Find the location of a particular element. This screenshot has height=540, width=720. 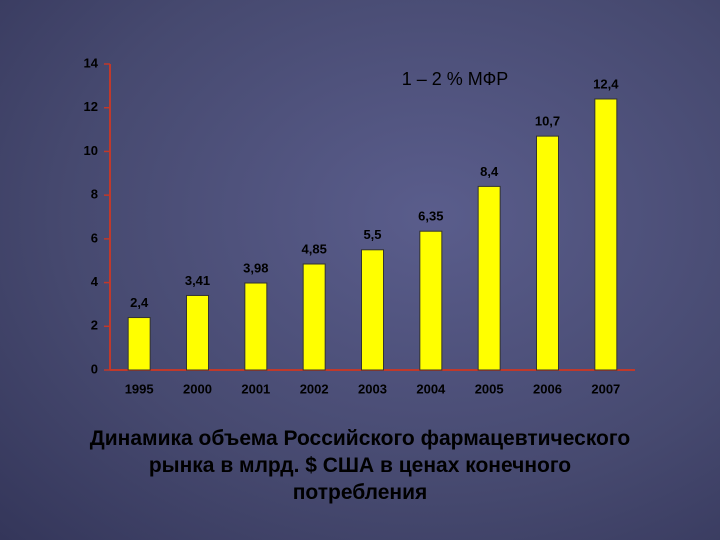

x-tick-label: 2003 is located at coordinates (372, 388).